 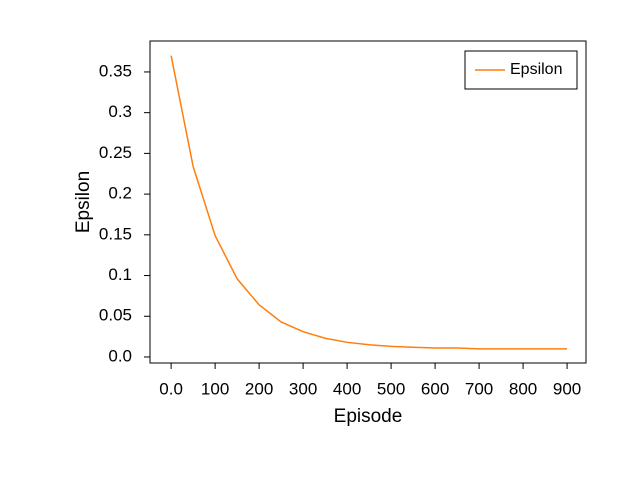 What do you see at coordinates (120, 111) in the screenshot?
I see `y-tick-label: 0.3` at bounding box center [120, 111].